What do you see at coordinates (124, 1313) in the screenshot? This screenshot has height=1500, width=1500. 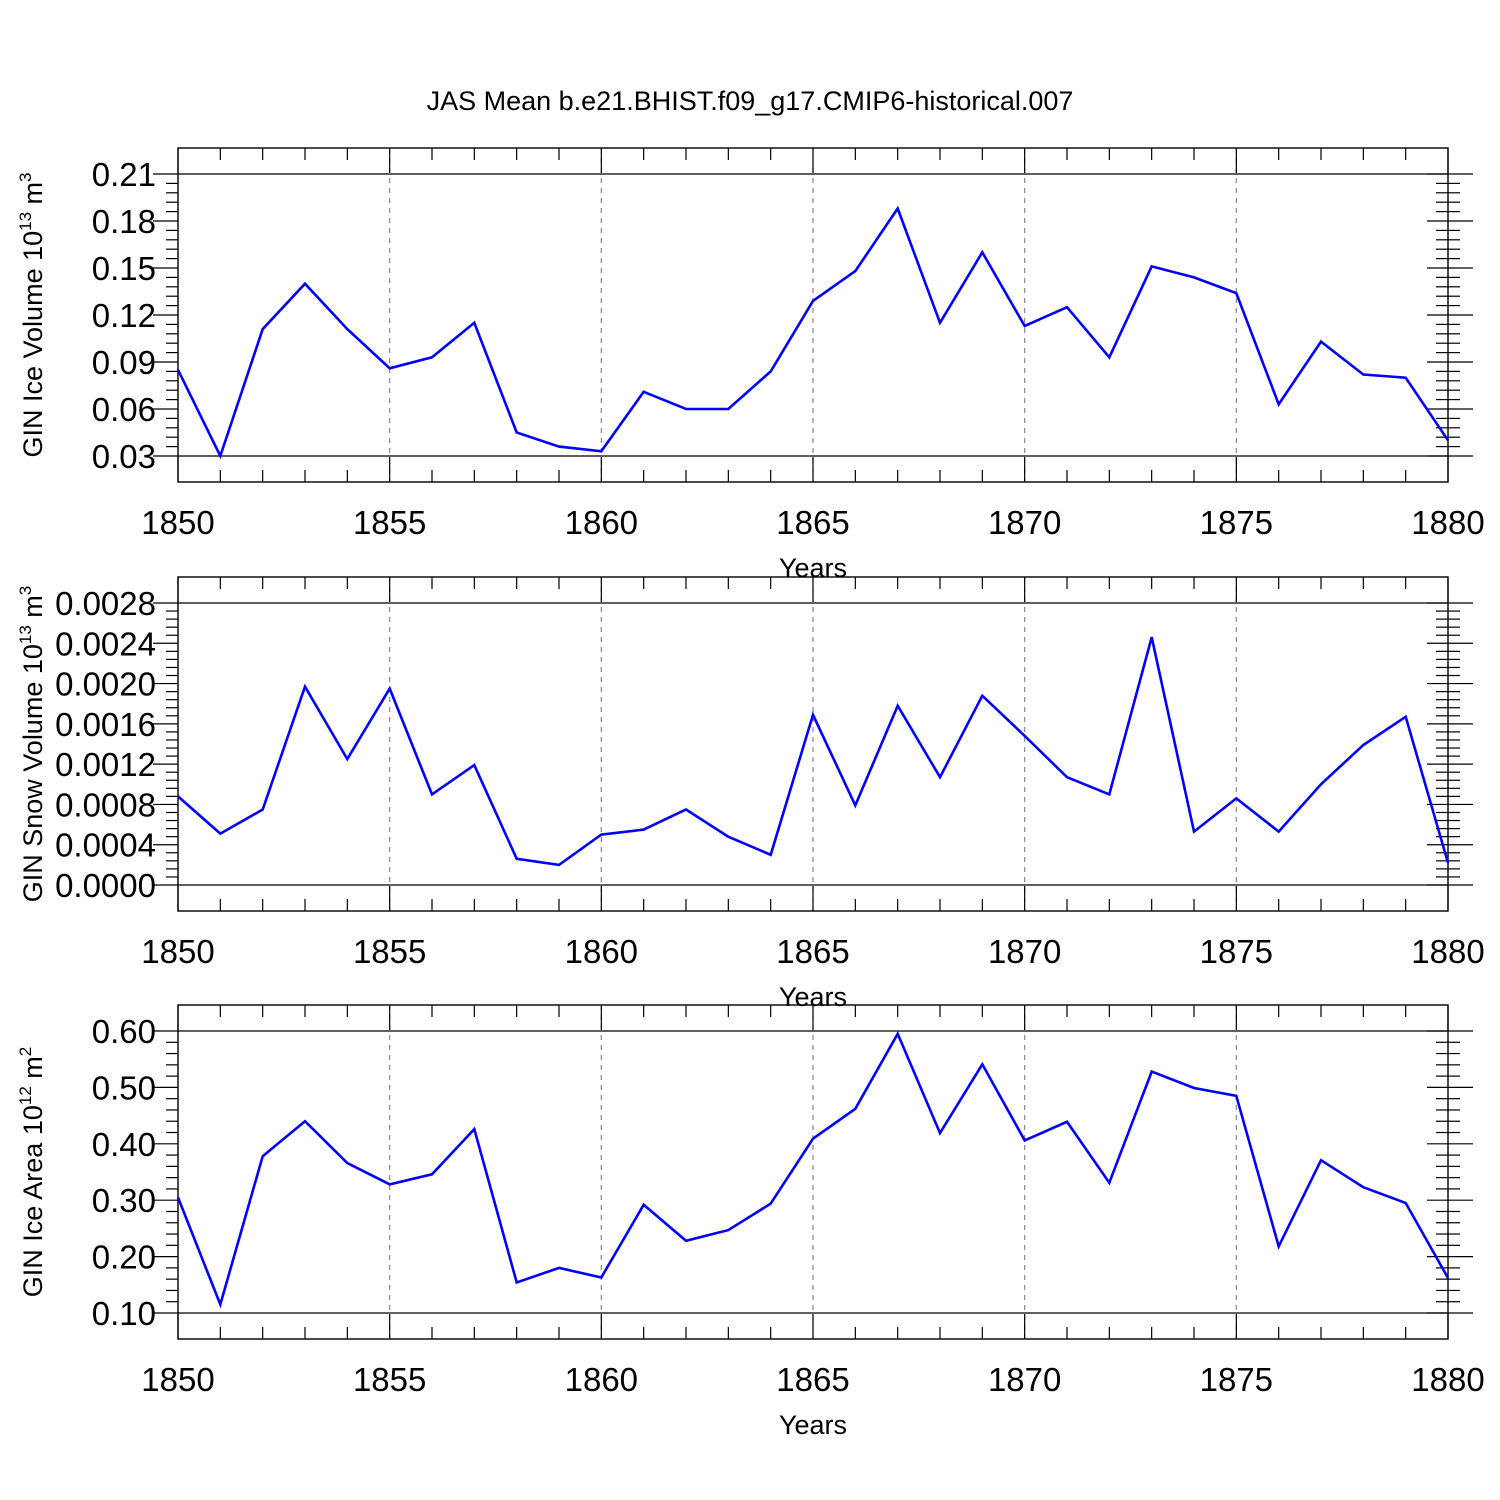 I see `y-tick-label: 0.10` at bounding box center [124, 1313].